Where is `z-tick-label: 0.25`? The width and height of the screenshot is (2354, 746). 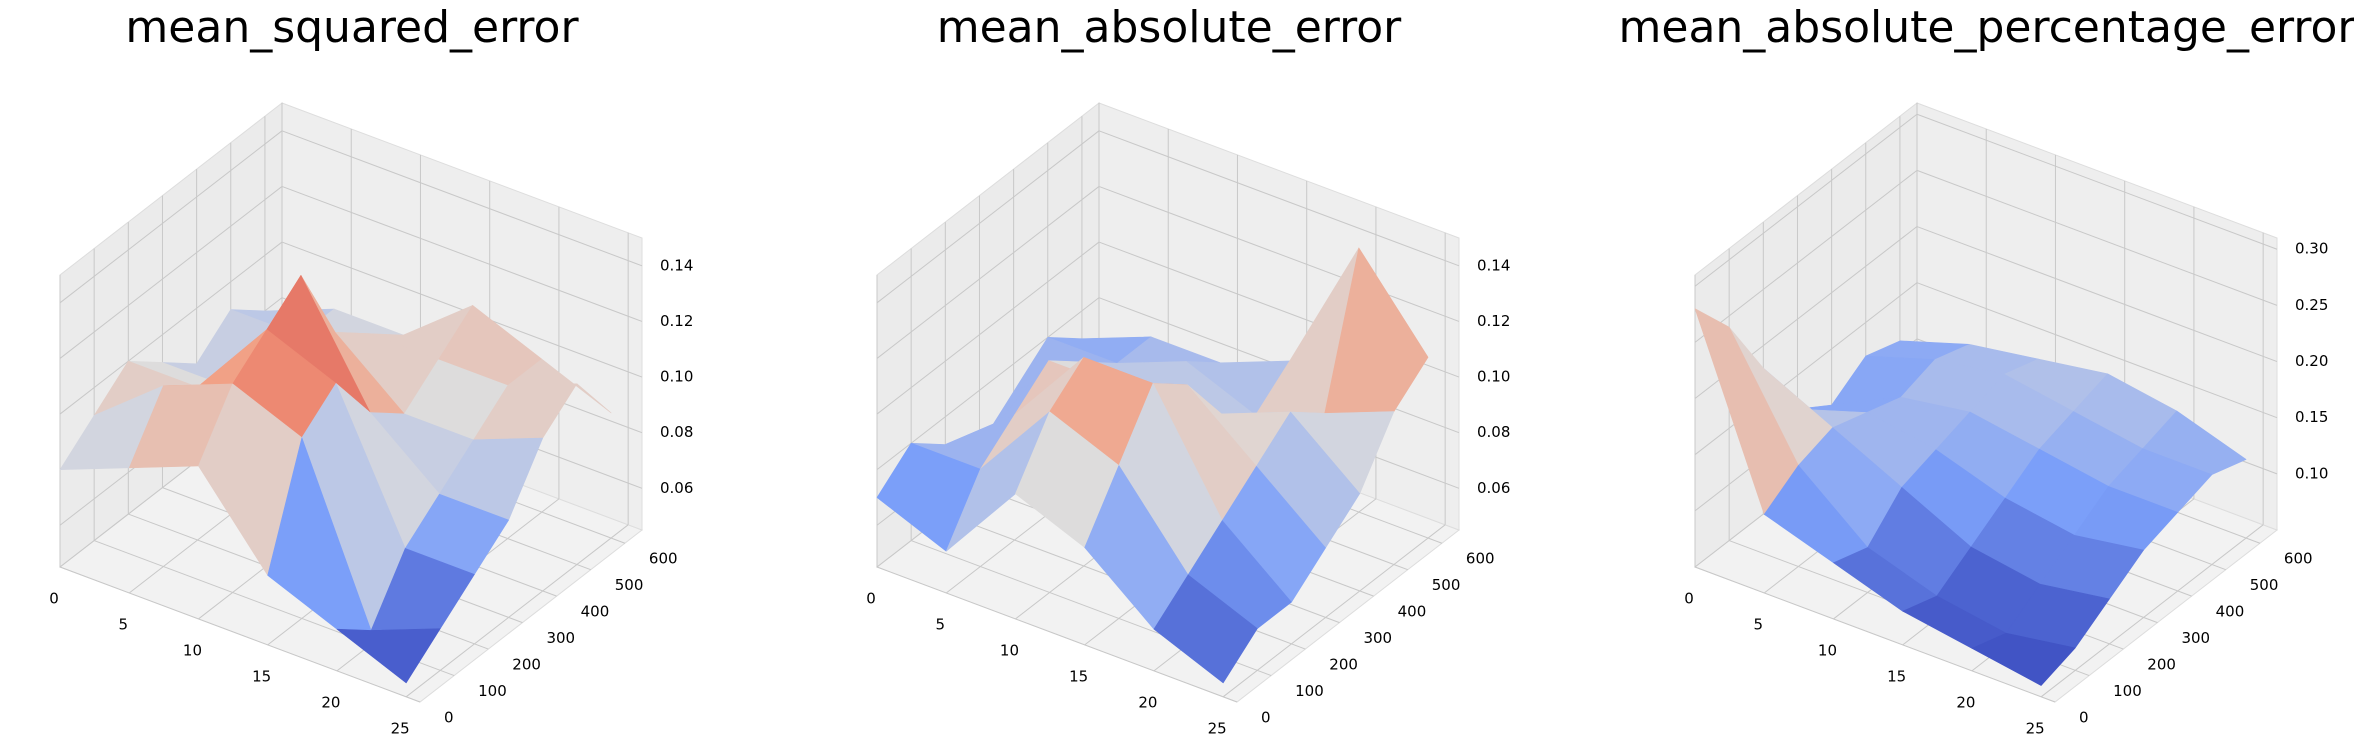
z-tick-label: 0.25 is located at coordinates (2311, 305).